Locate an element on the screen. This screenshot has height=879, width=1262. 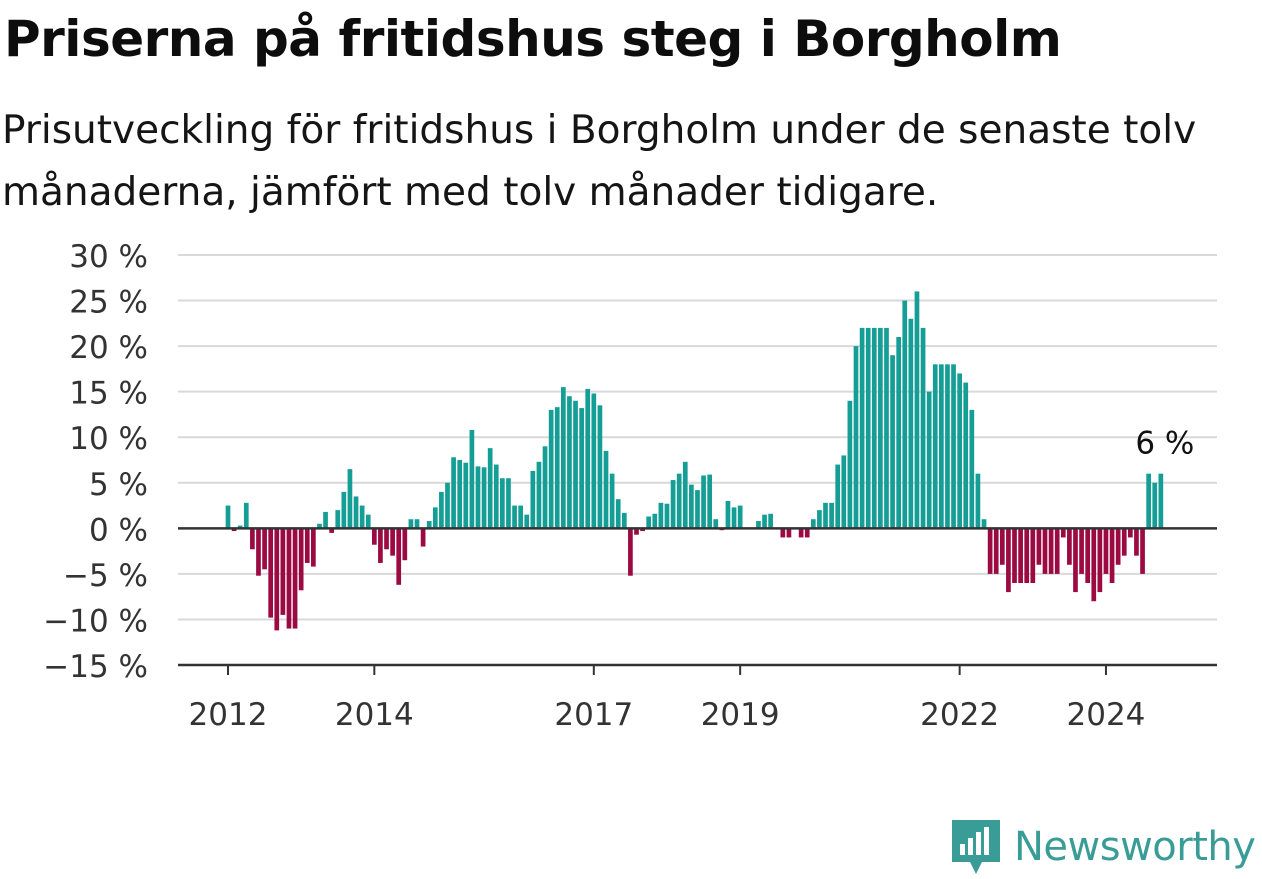
x-tick-label: 2024 is located at coordinates (1106, 715).